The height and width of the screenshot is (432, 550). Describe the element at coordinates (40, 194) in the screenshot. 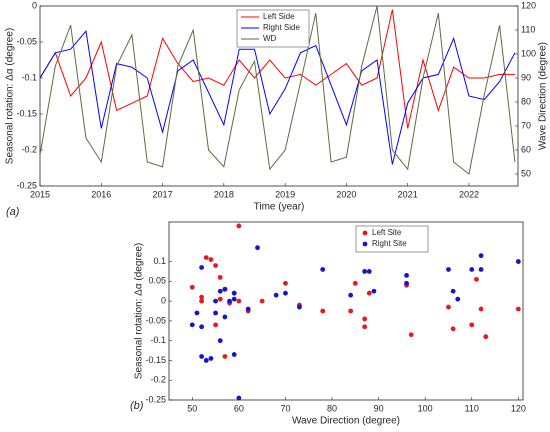

I see `x-tick-label: 2015` at that location.